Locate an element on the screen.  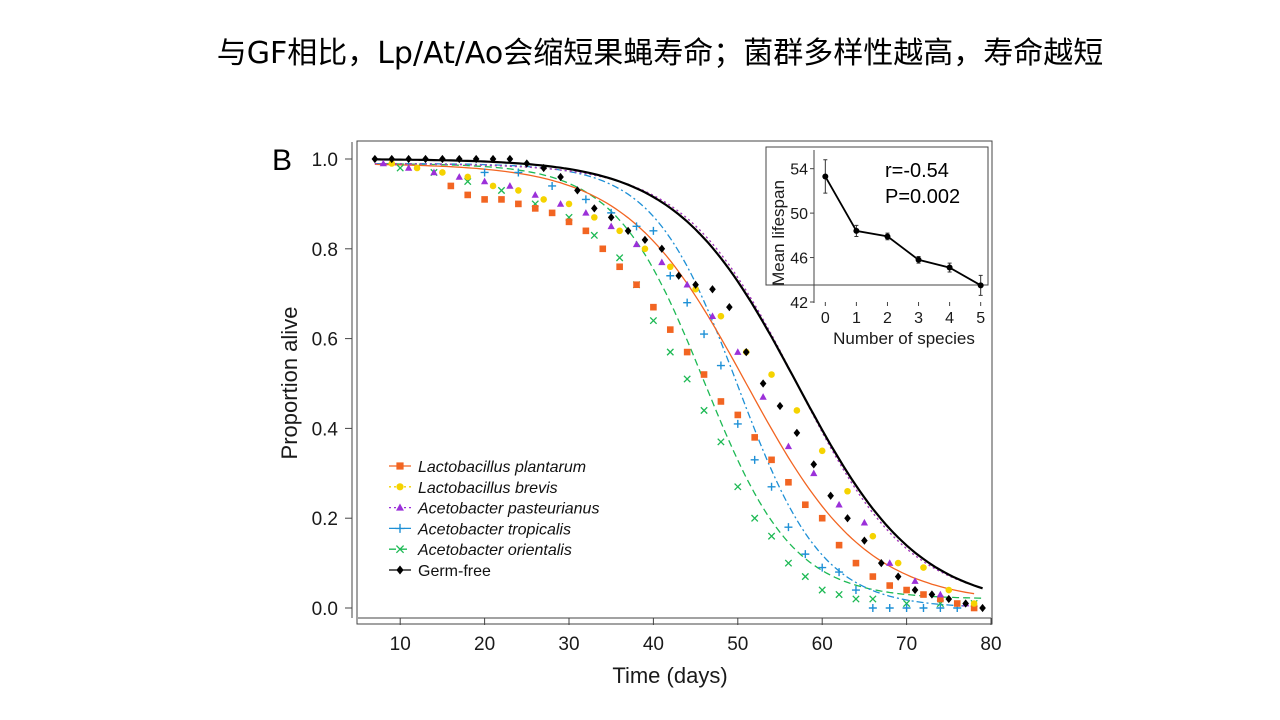
y-tick-label: 0.0 is located at coordinates (325, 609).